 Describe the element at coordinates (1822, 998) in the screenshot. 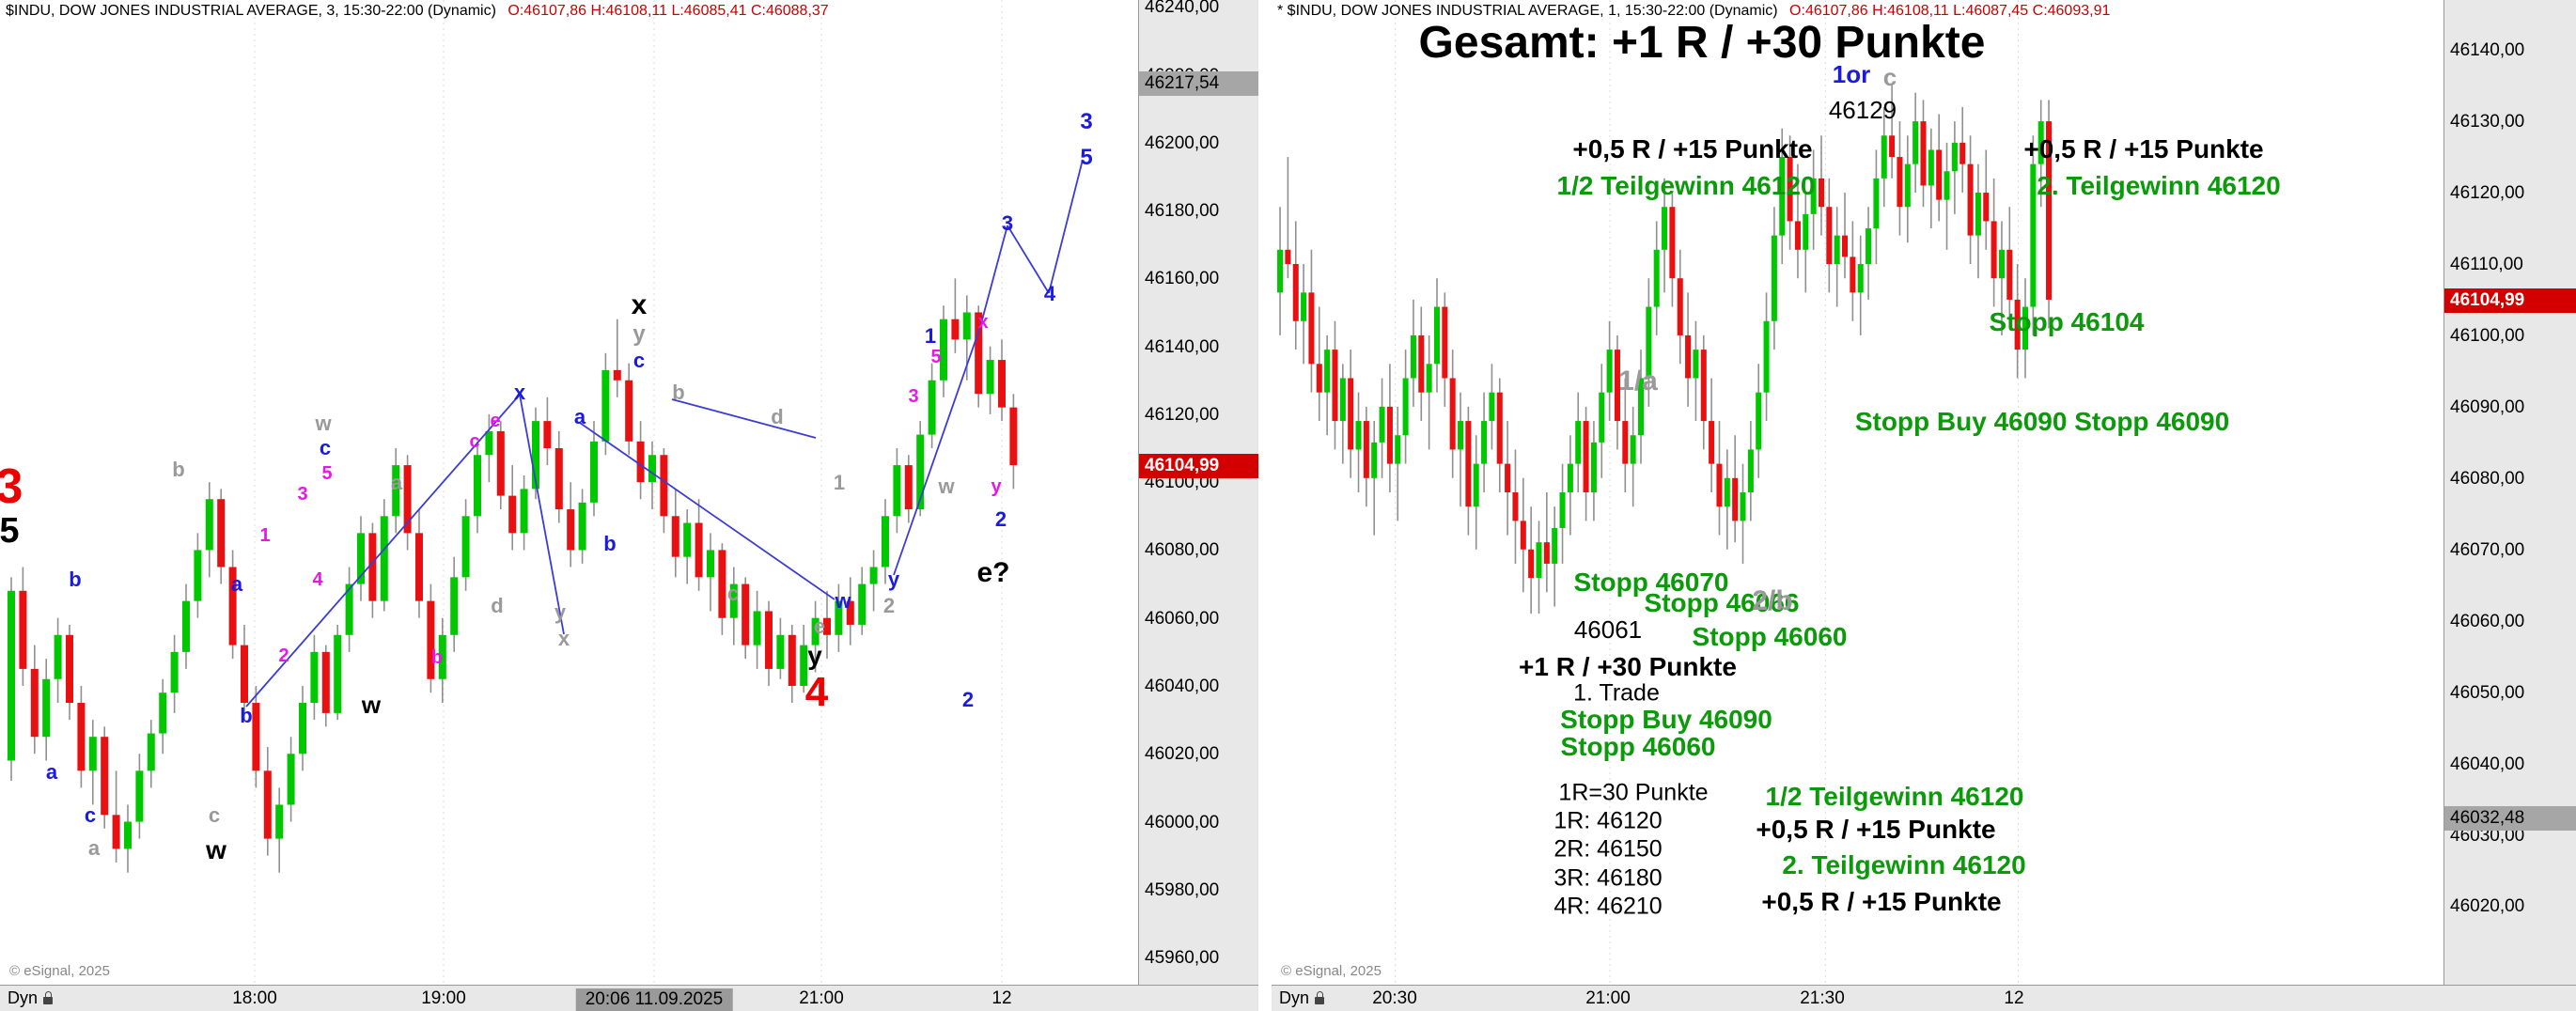

I see `time-axis-label: 21:30` at that location.